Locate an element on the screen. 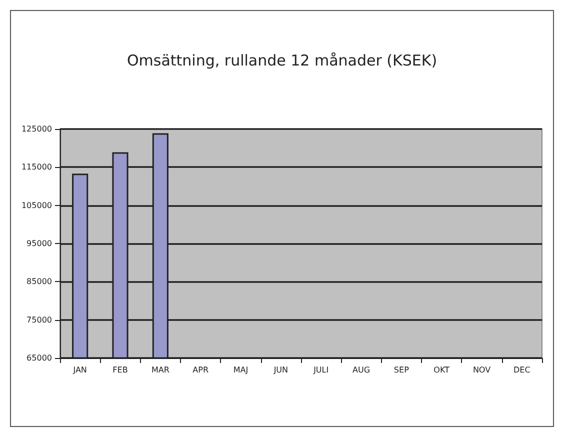 This screenshot has height=437, width=564. x-tick-label: JUN is located at coordinates (280, 370).